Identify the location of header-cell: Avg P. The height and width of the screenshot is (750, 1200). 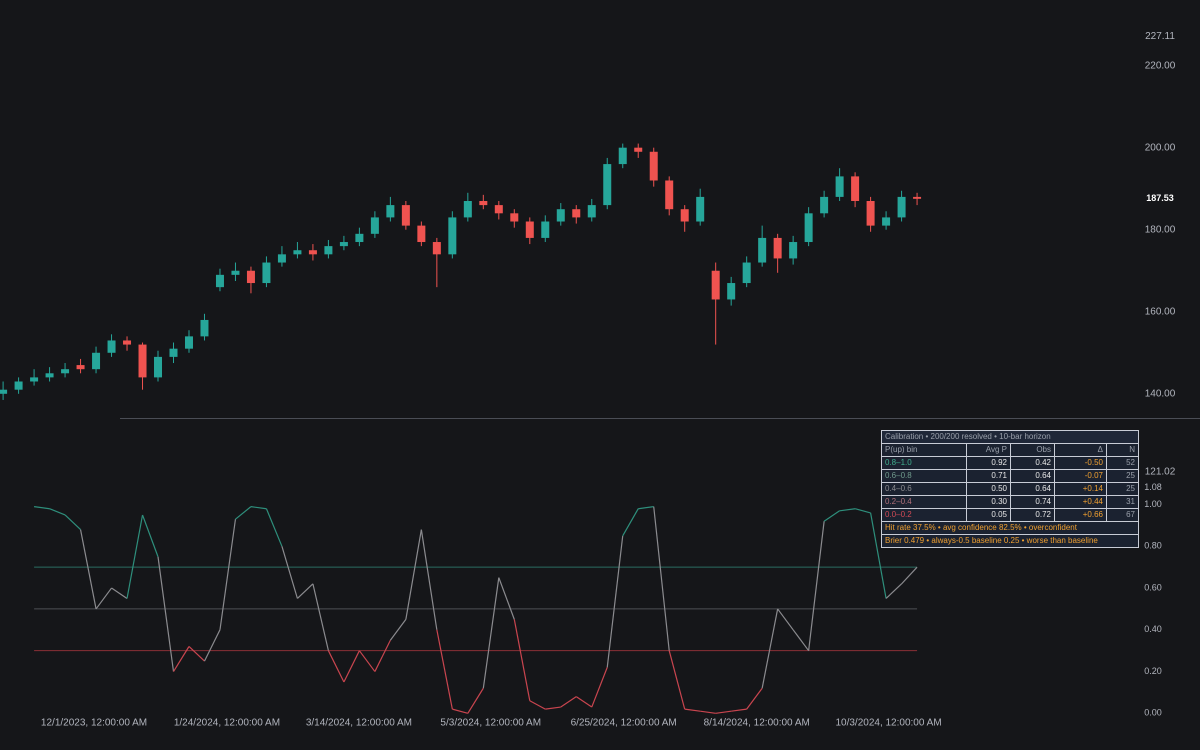
(988, 450).